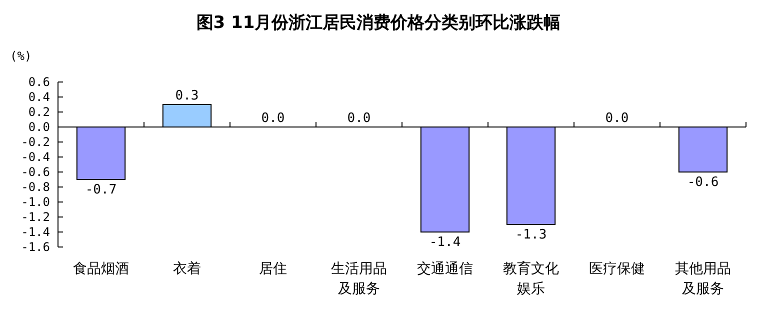 The height and width of the screenshot is (321, 757). I want to click on y-tick-label: 0.2, so click(39, 112).